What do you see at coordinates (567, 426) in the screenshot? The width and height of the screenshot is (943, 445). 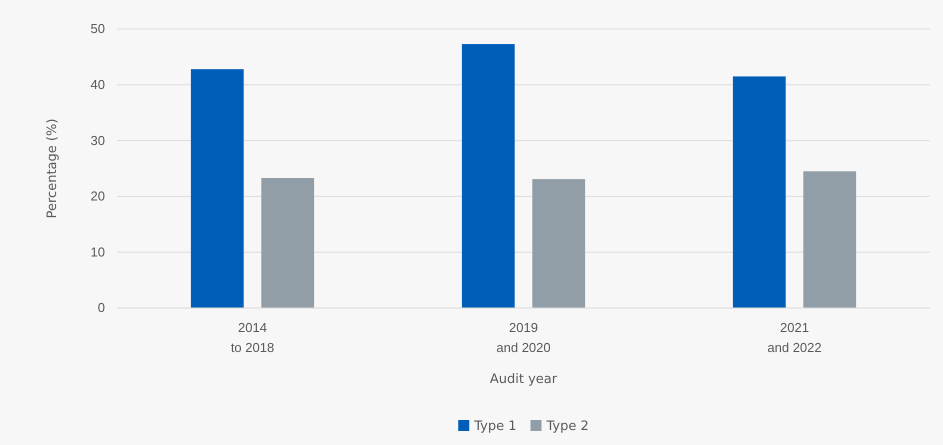 I see `legend-label: Type 2` at bounding box center [567, 426].